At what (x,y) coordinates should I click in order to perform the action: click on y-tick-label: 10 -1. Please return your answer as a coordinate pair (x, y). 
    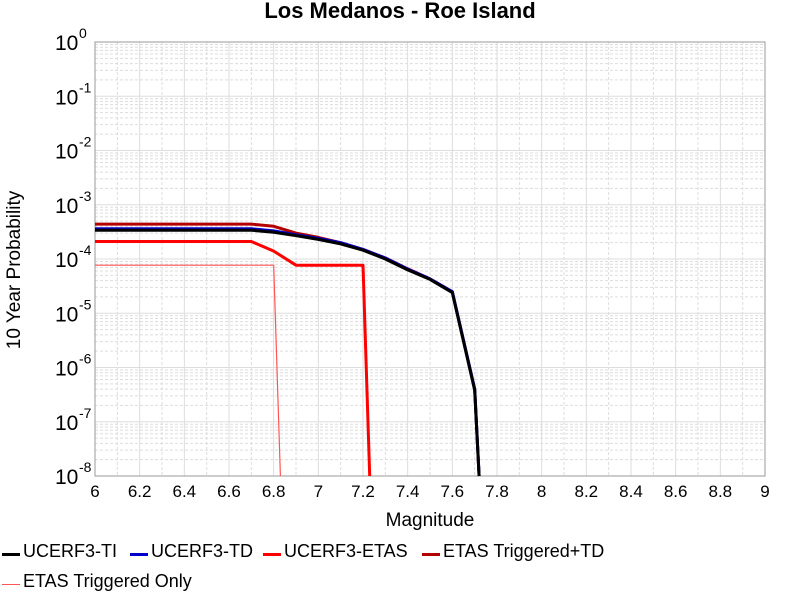
    Looking at the image, I should click on (73, 94).